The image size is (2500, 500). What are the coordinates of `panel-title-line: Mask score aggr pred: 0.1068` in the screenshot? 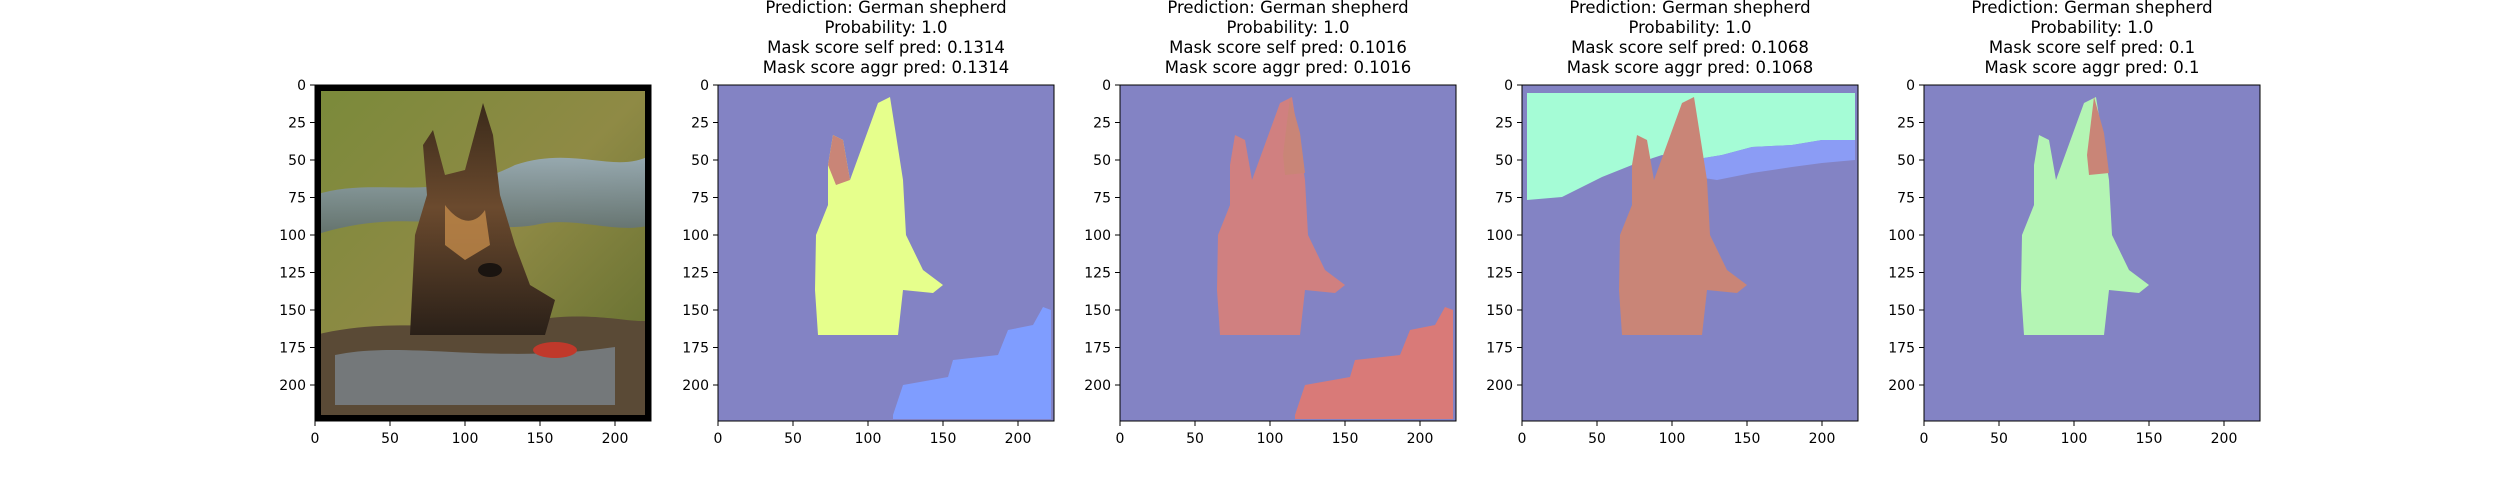 It's located at (1690, 67).